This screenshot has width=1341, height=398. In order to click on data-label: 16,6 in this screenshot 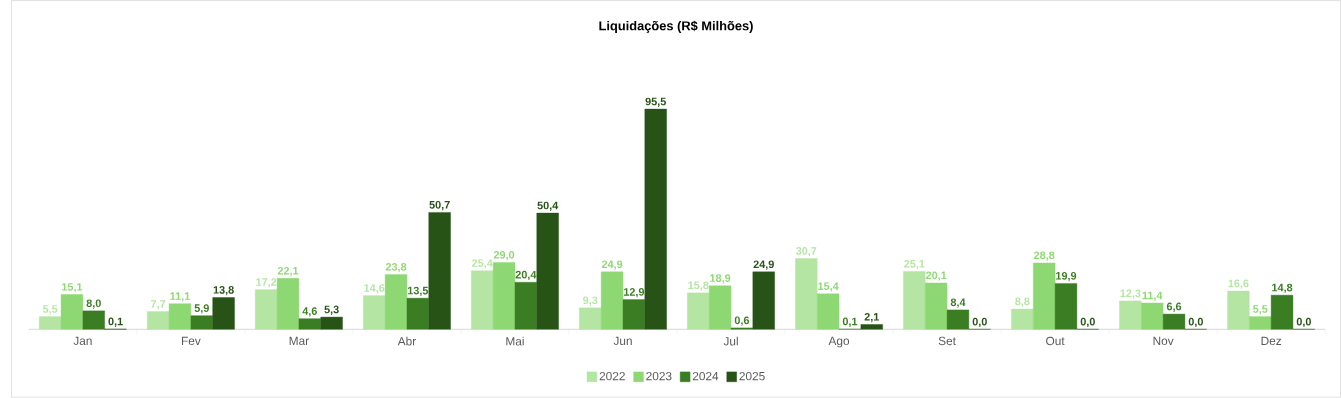, I will do `click(1238, 284)`.